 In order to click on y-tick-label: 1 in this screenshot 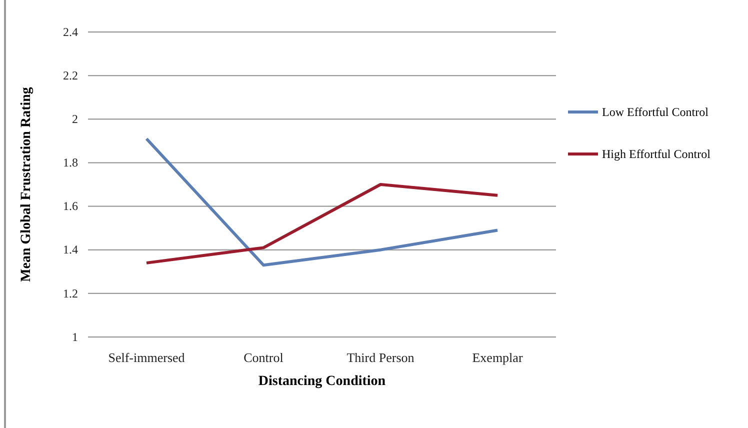, I will do `click(75, 337)`.